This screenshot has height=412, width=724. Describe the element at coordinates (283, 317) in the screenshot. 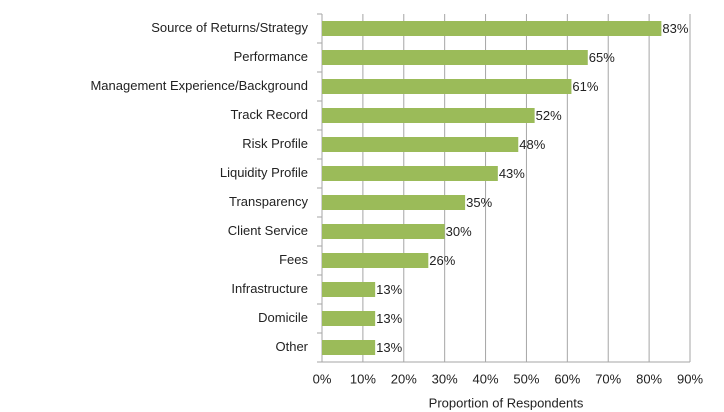

I see `y-tick-label: Domicile` at that location.